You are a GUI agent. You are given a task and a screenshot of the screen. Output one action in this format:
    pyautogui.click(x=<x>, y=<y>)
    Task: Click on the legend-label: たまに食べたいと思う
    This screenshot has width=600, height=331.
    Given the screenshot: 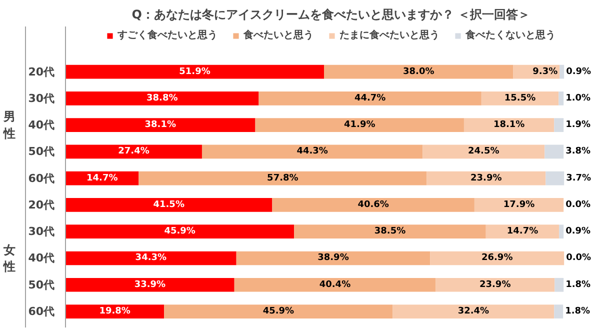 What is the action you would take?
    pyautogui.click(x=390, y=35)
    